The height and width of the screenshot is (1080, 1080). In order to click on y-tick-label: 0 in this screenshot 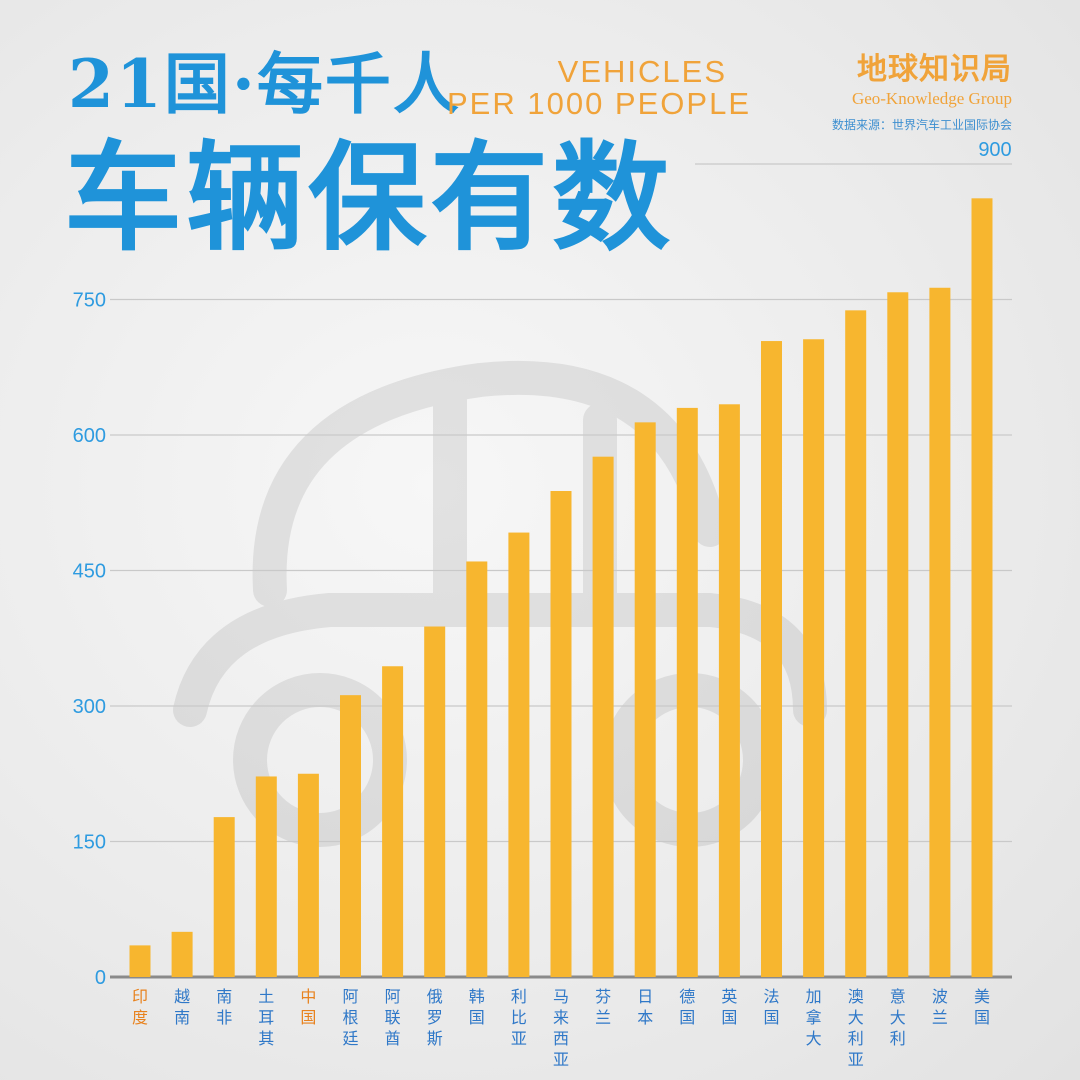, I will do `click(100, 978)`.